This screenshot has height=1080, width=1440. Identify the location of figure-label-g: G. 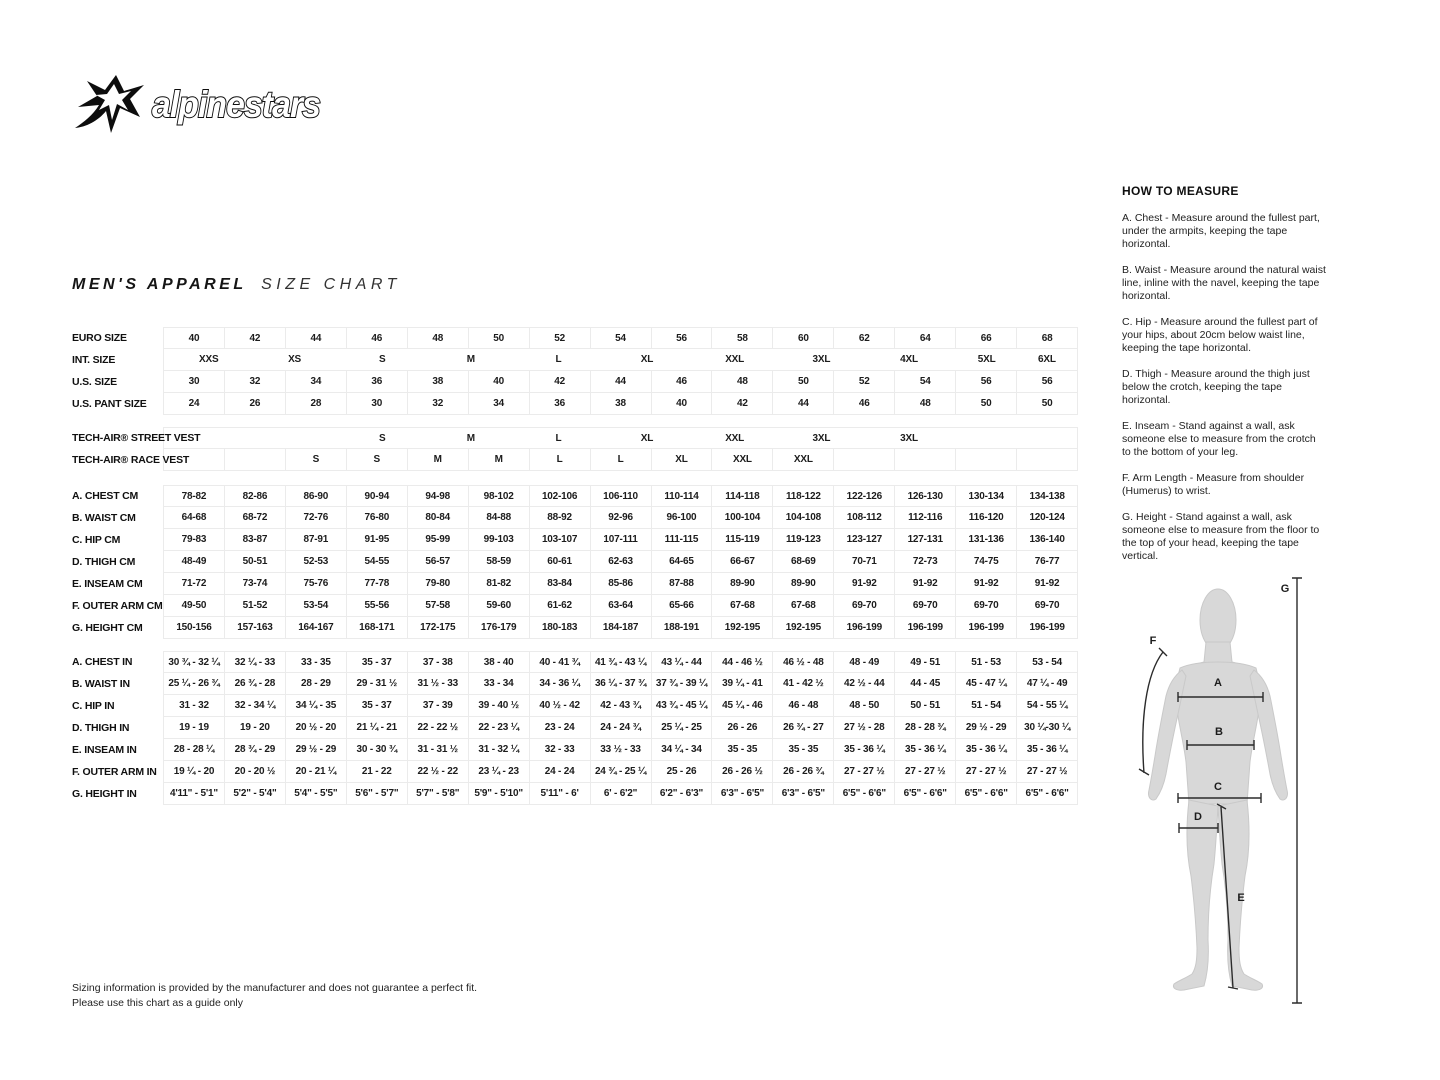
(1285, 589).